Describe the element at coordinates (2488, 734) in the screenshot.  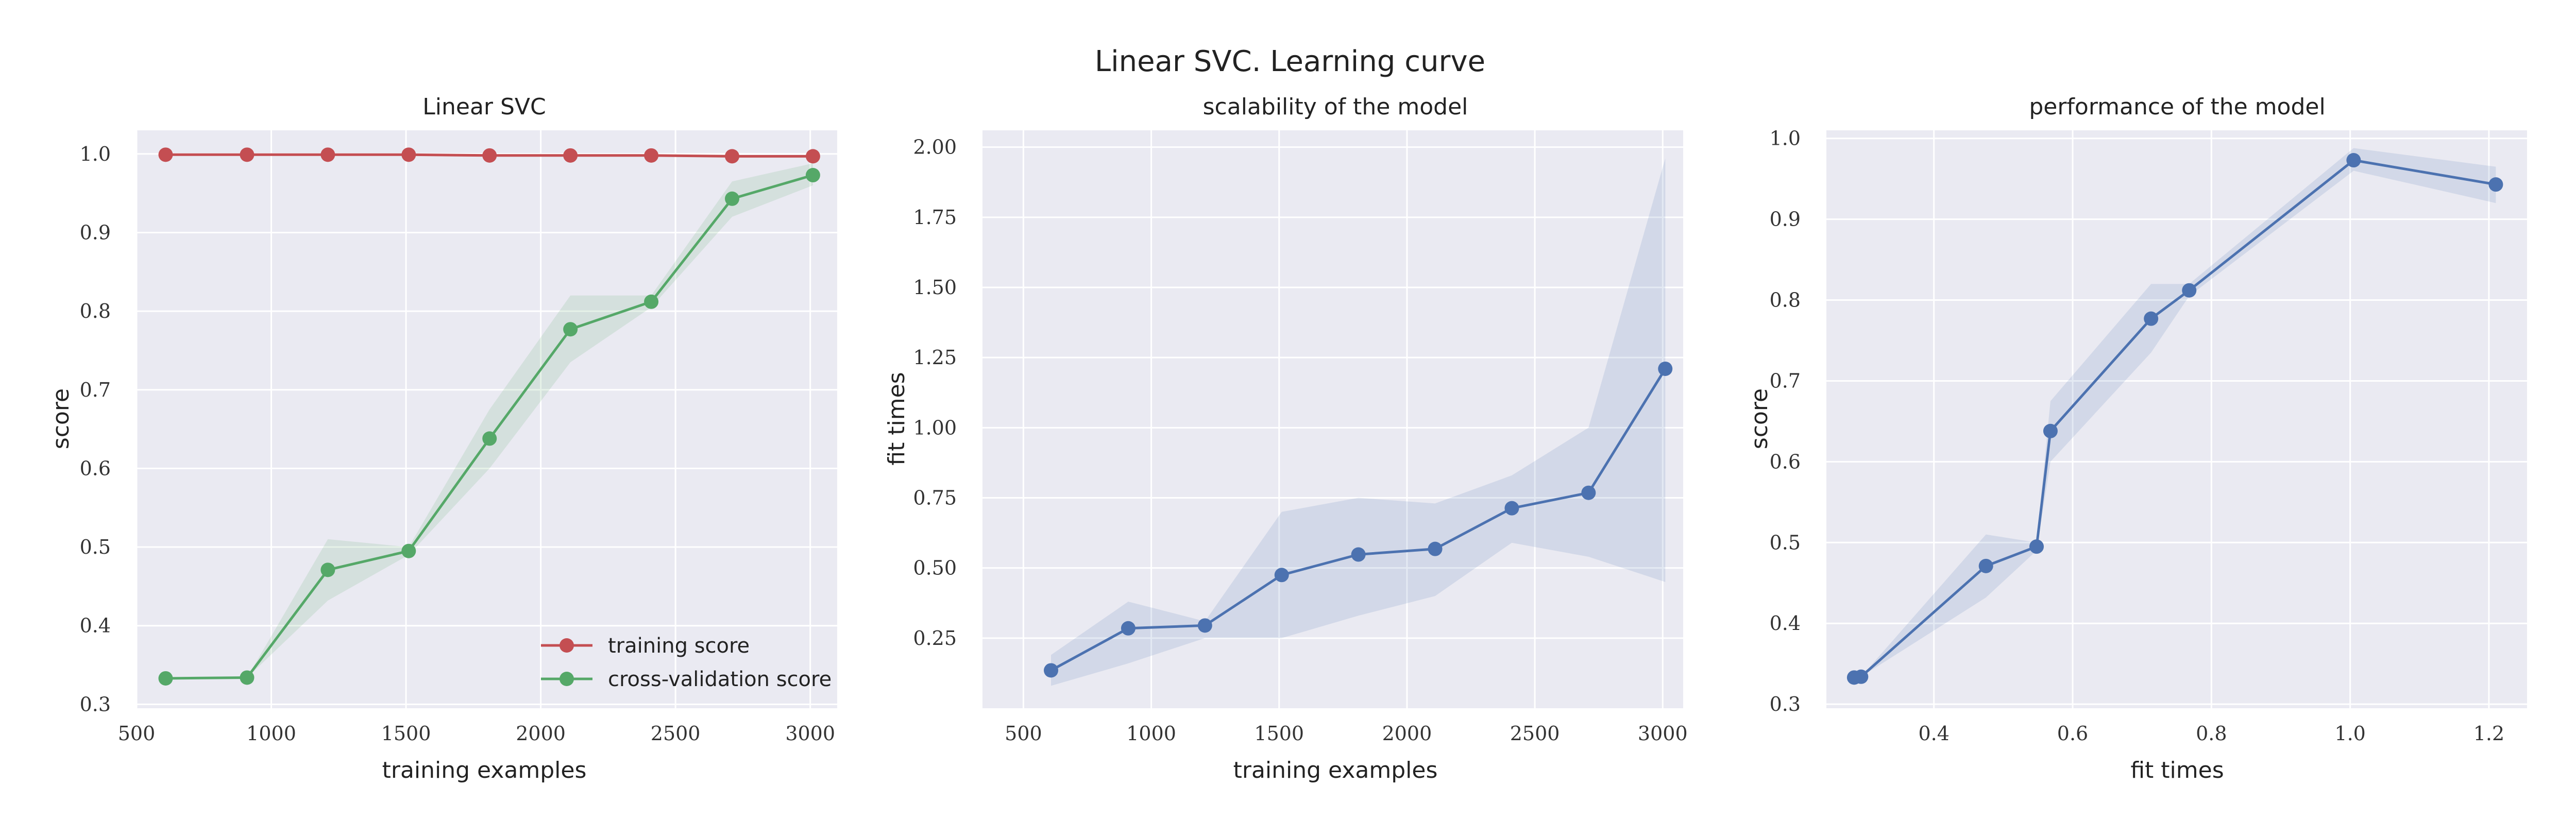
I see `x-tick-label: 1.2` at that location.